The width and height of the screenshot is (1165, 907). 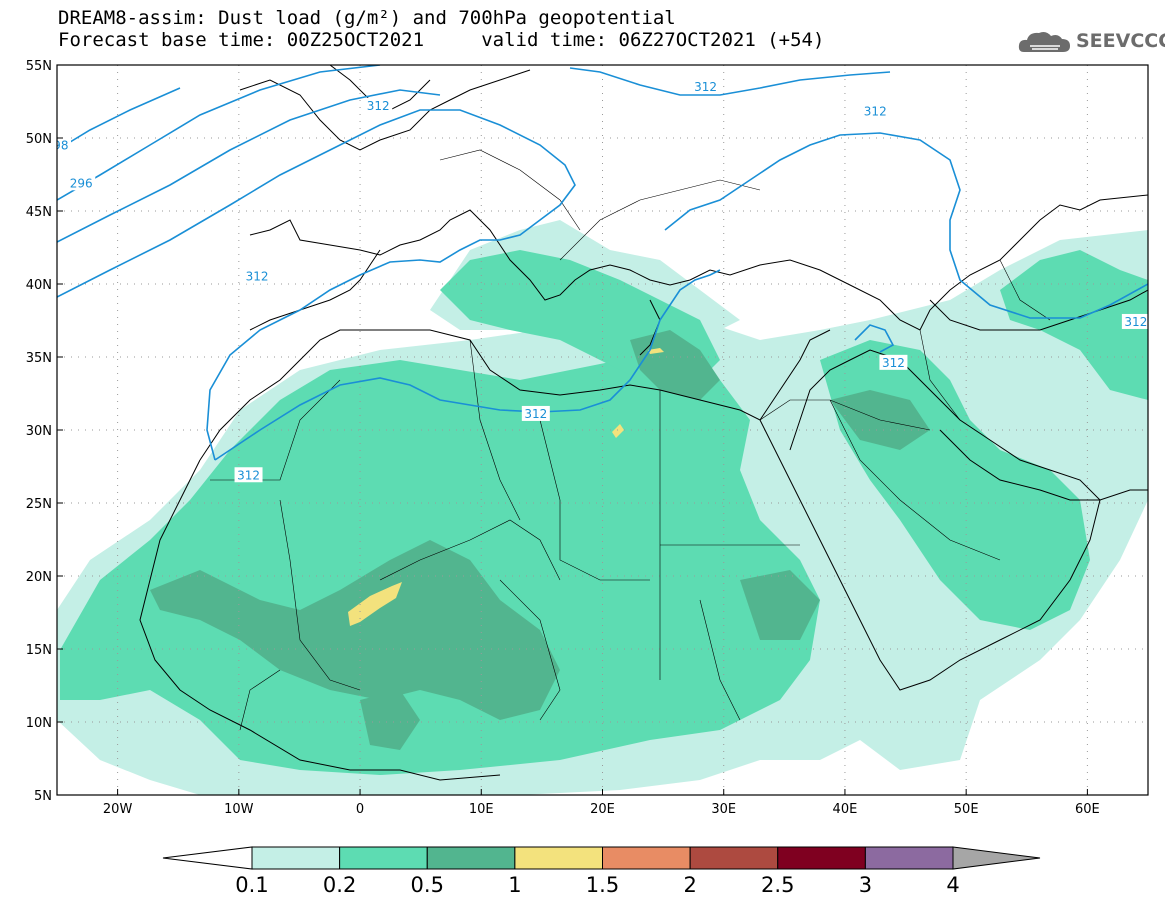 I want to click on contour-label: 298, so click(x=58, y=145).